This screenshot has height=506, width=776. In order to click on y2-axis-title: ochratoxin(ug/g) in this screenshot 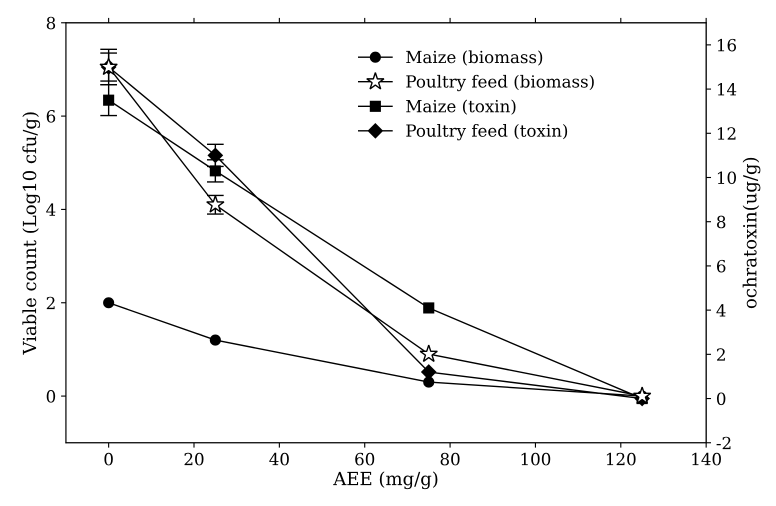, I will do `click(751, 233)`.